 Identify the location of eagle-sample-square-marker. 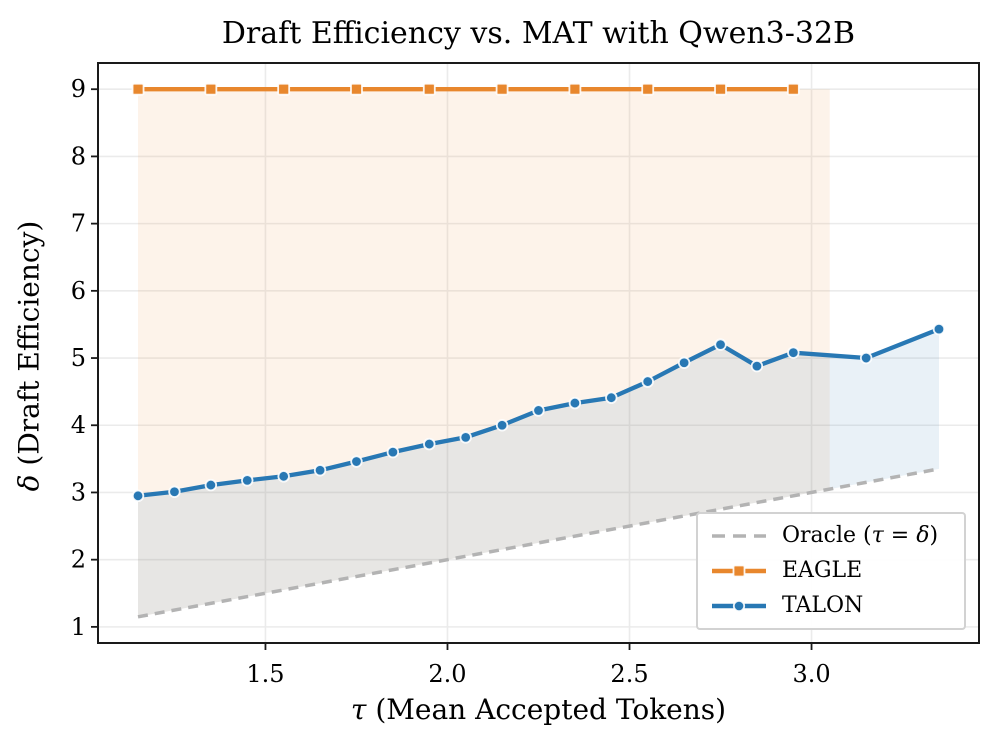
(739, 571).